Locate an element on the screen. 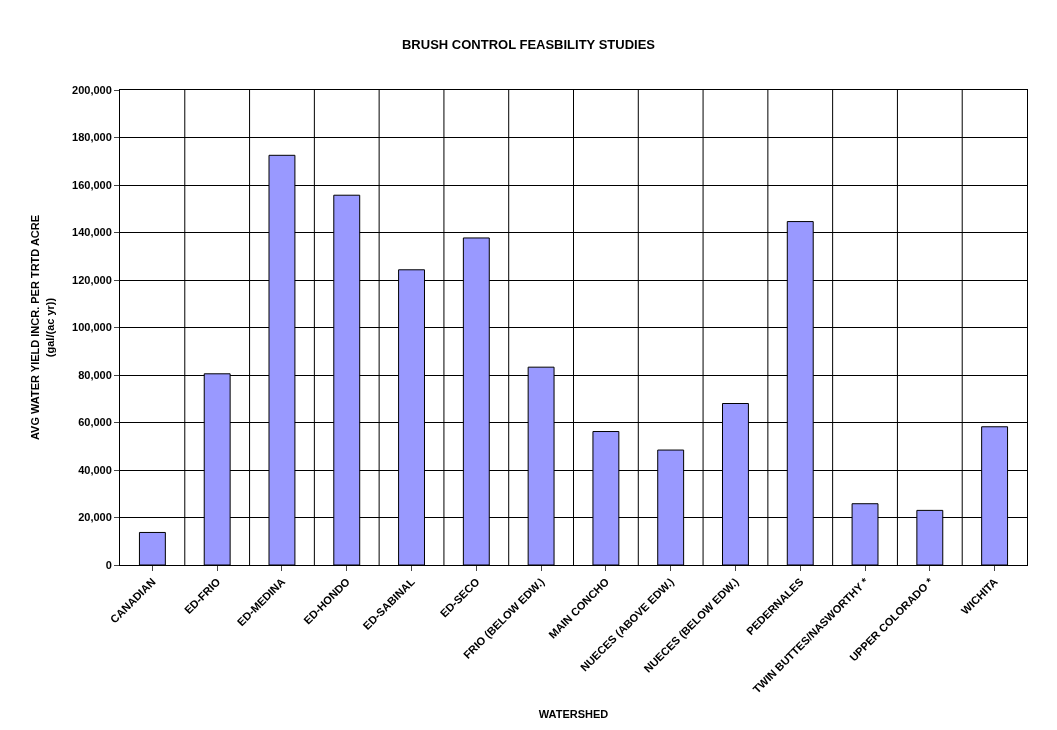 This screenshot has width=1057, height=730. y-tick-label: 60,000 is located at coordinates (95, 422).